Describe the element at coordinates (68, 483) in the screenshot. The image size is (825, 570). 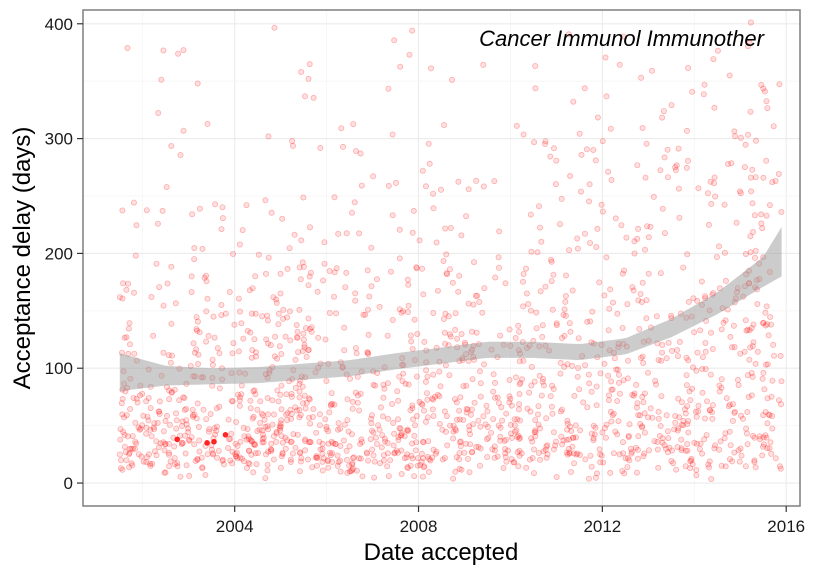
I see `y-tick-label: 0` at that location.